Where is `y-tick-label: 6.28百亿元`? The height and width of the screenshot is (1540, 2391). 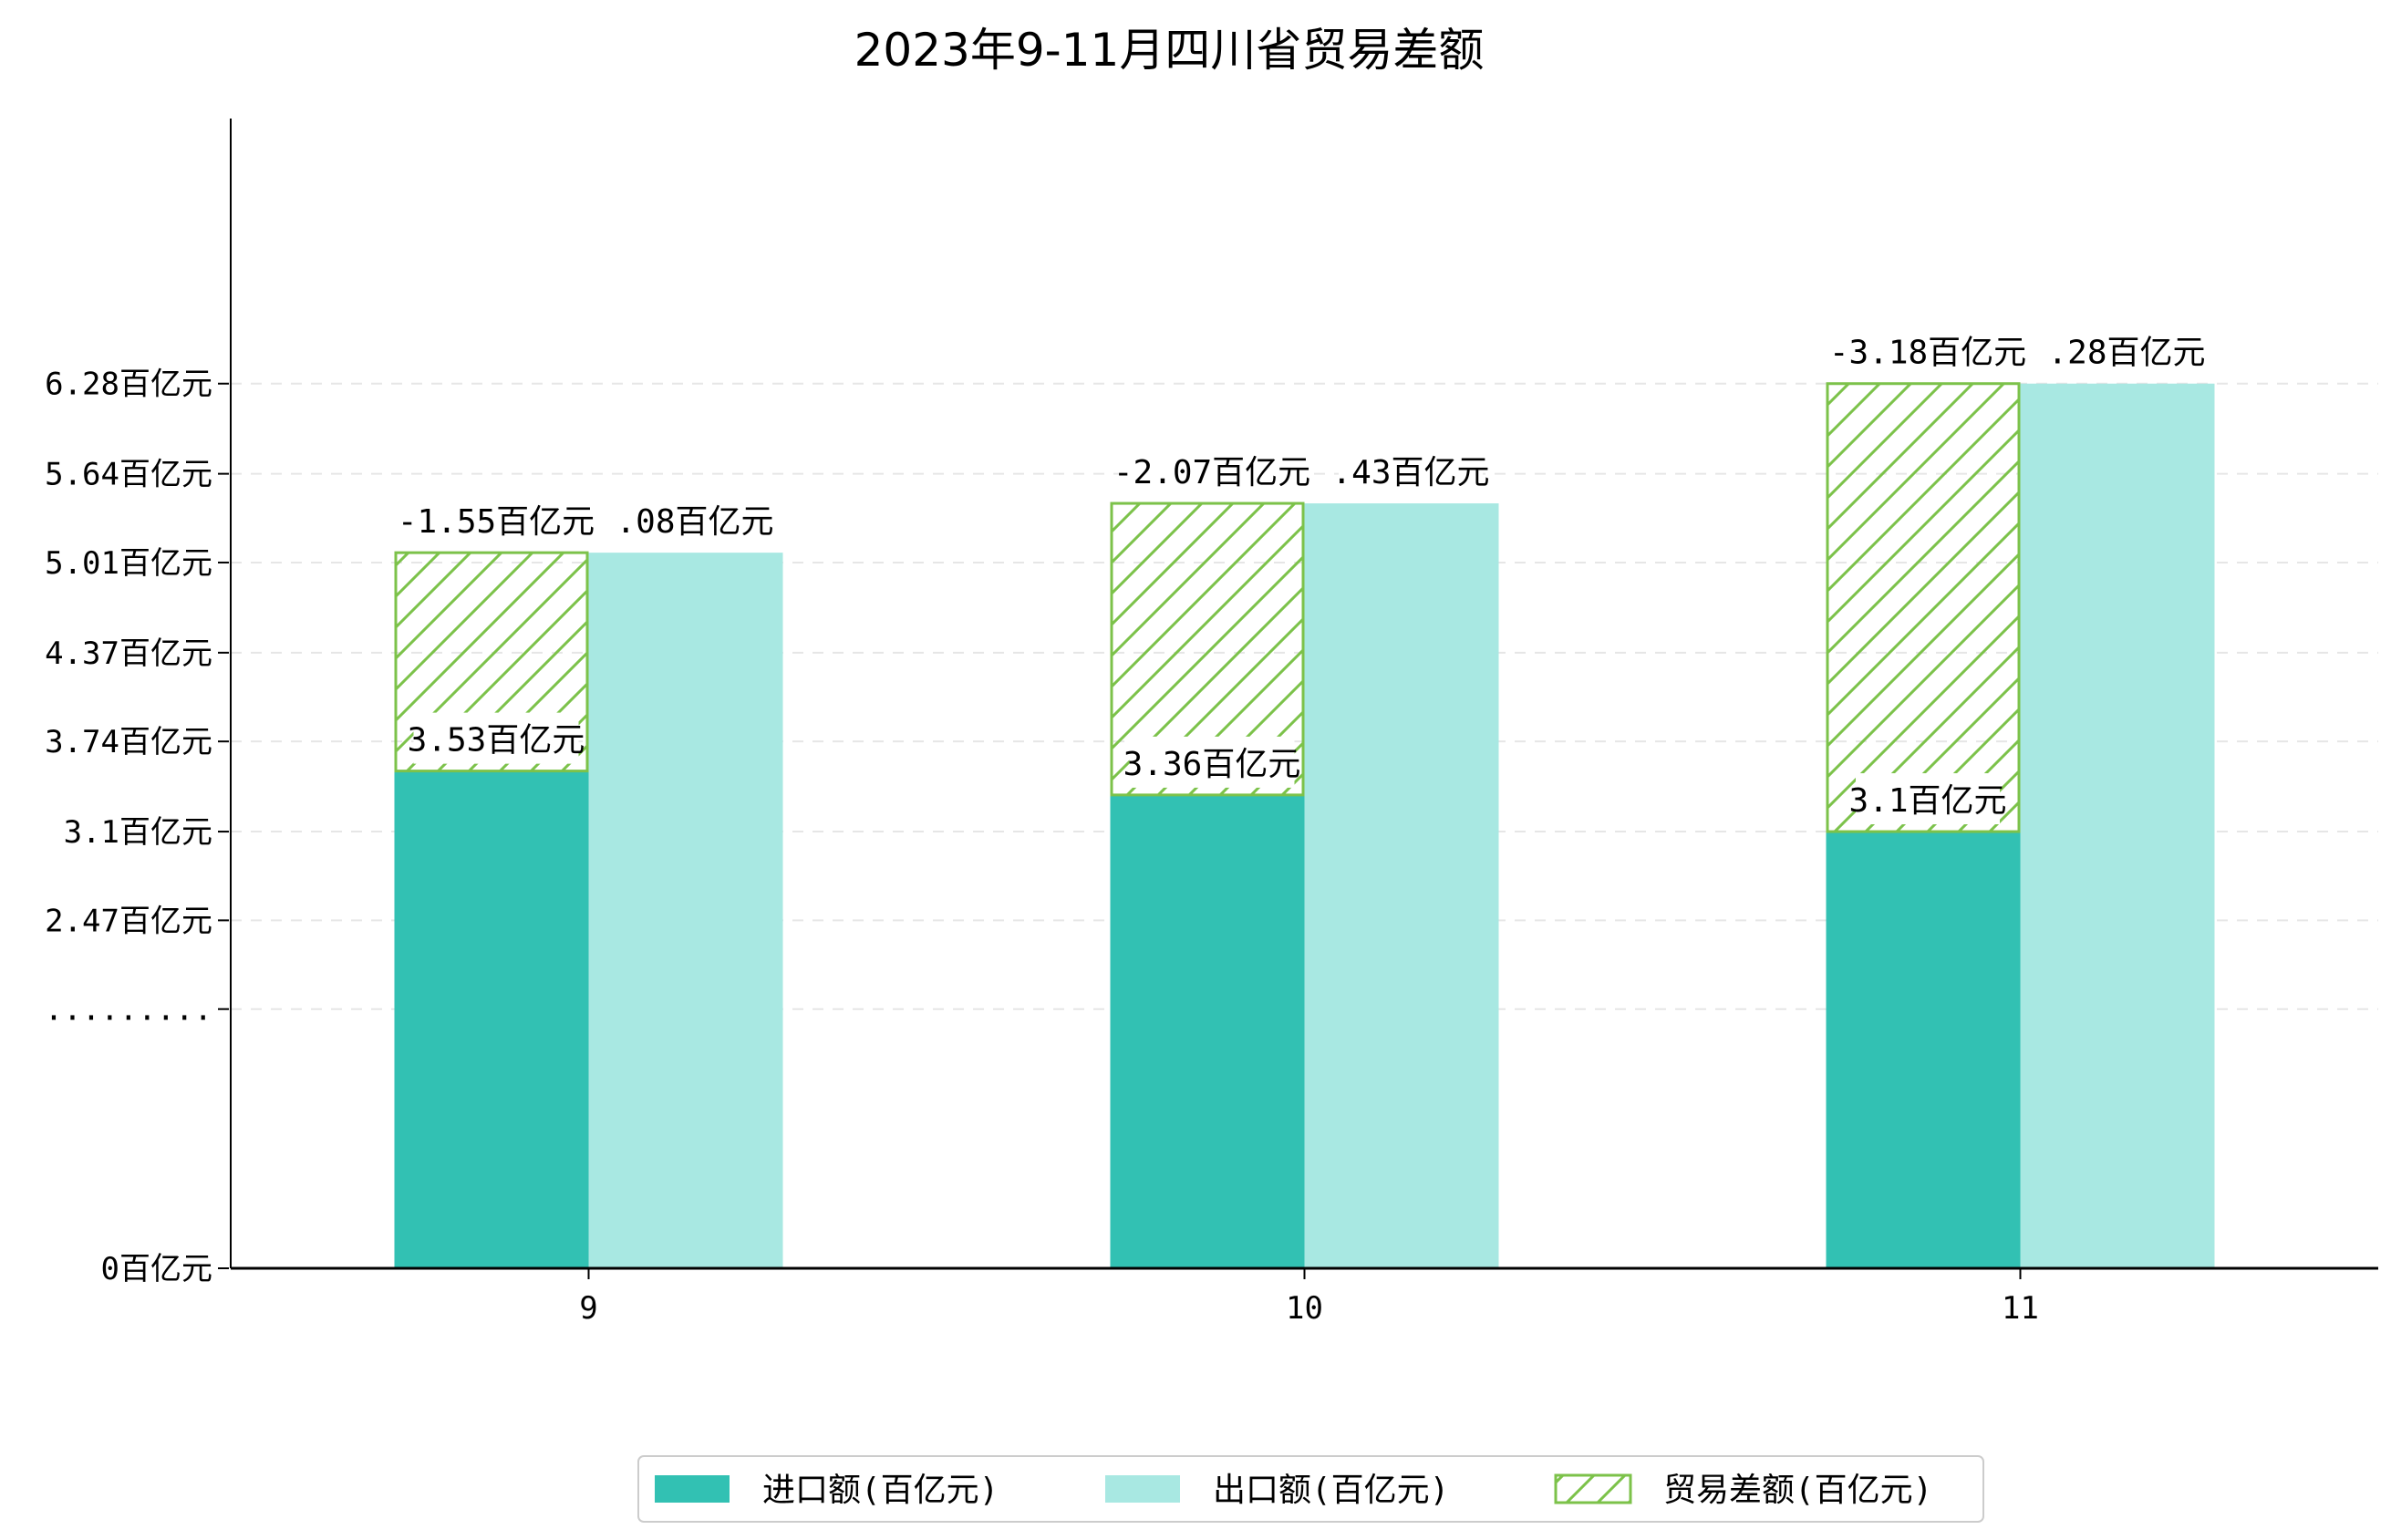
y-tick-label: 6.28百亿元 is located at coordinates (129, 385).